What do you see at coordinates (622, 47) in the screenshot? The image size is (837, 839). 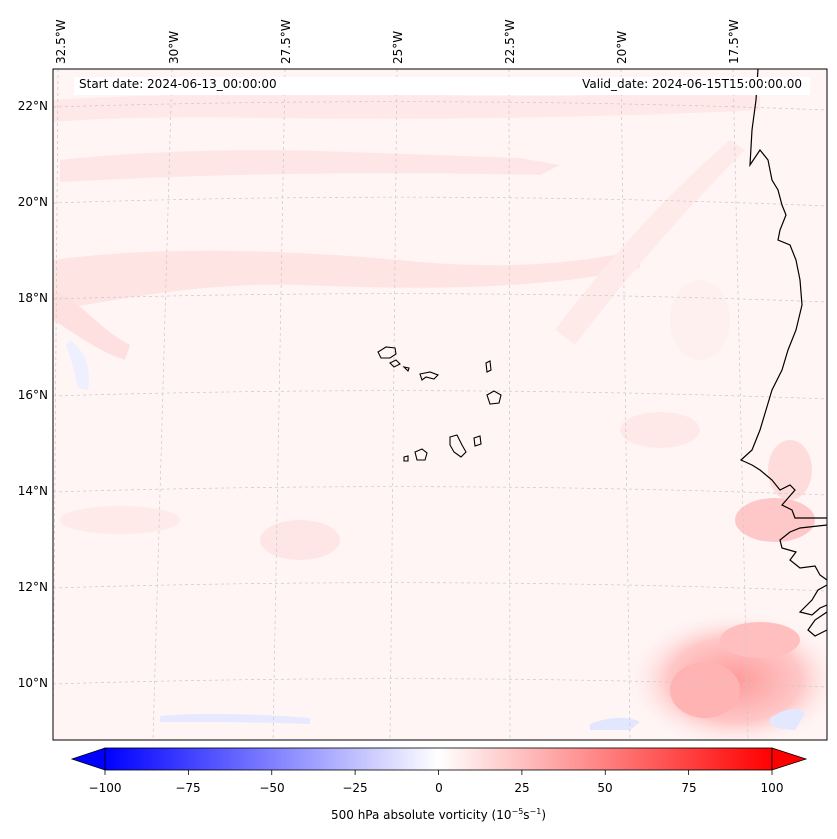 I see `lon-label-20w: 20°W` at bounding box center [622, 47].